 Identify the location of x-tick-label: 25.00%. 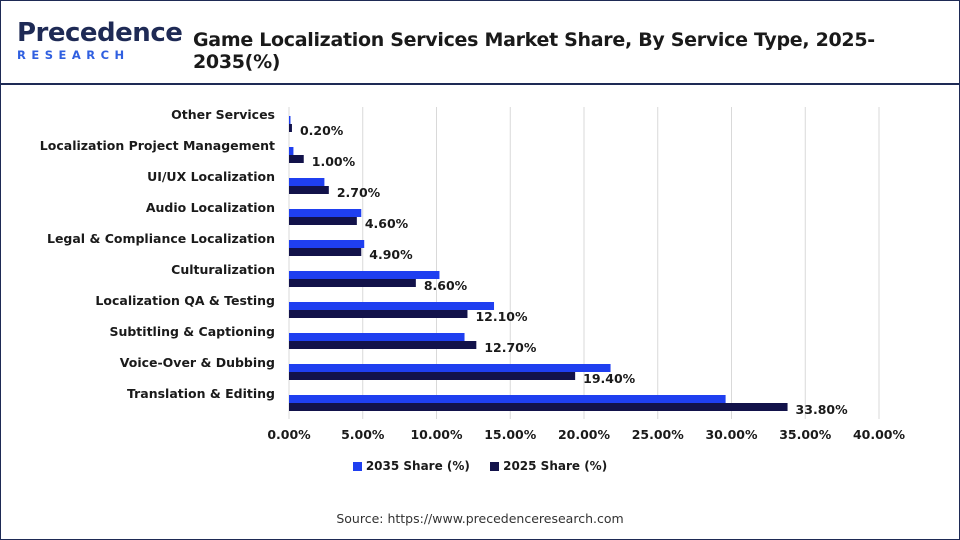
(658, 434).